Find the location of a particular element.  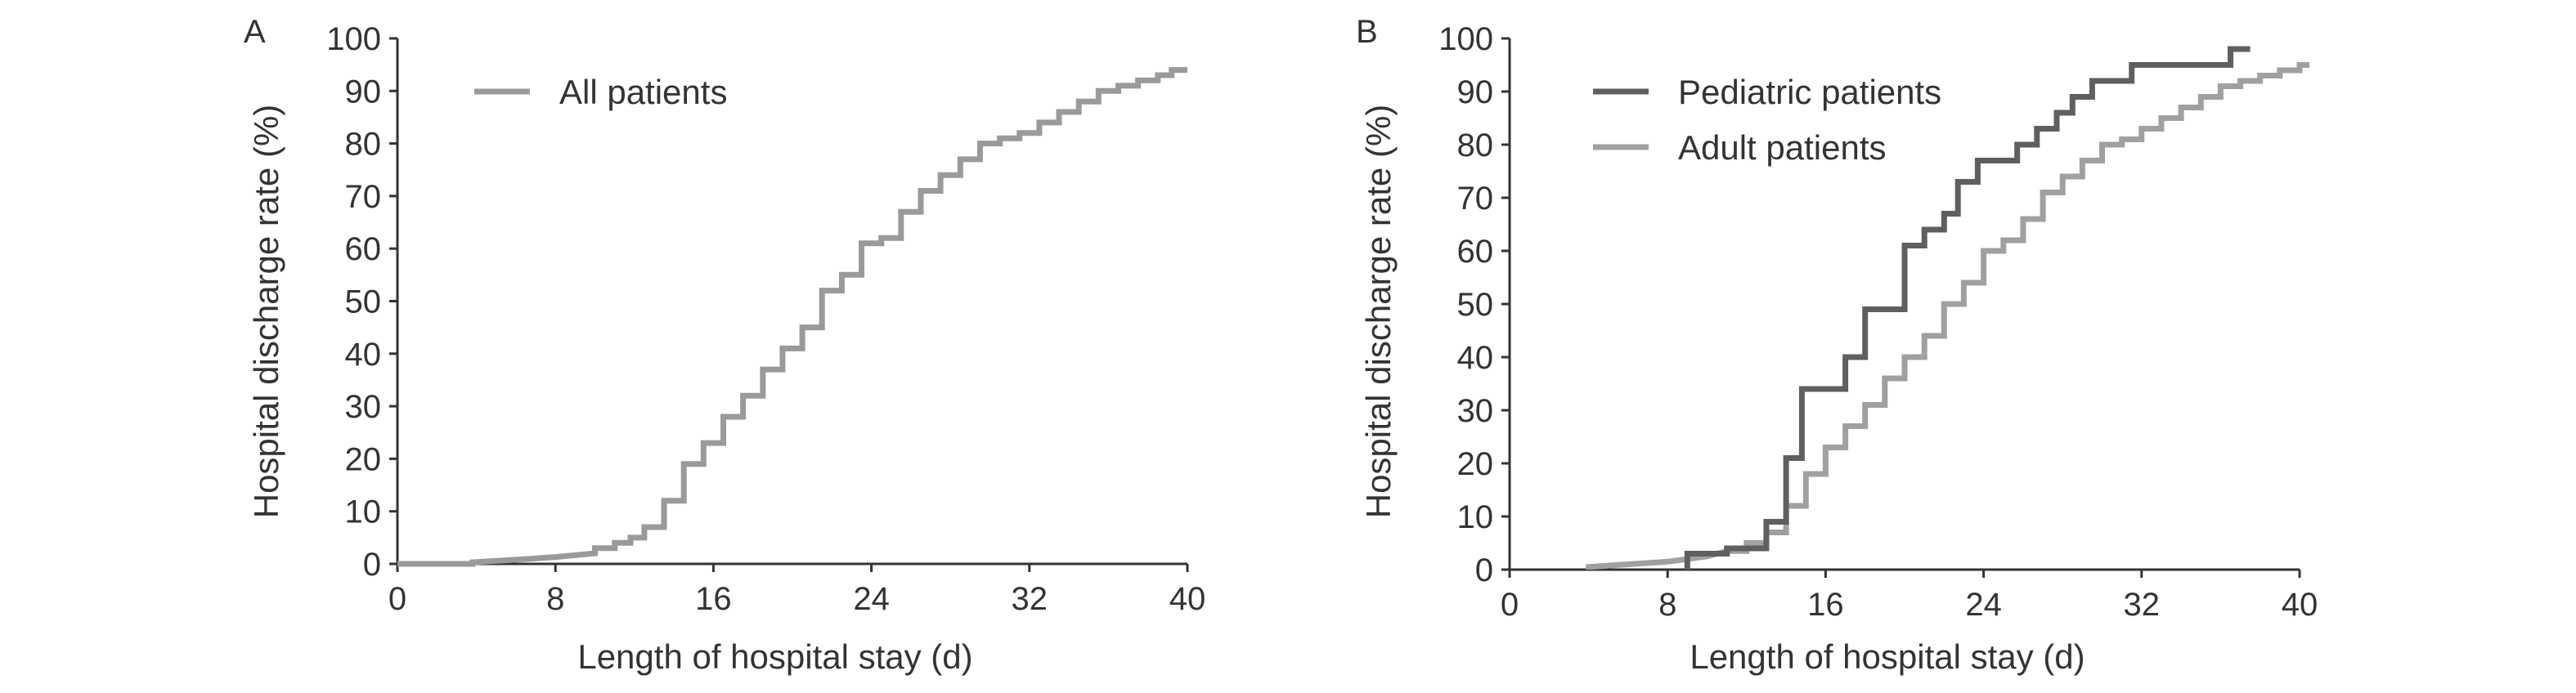

panel-letter: B is located at coordinates (1367, 32).